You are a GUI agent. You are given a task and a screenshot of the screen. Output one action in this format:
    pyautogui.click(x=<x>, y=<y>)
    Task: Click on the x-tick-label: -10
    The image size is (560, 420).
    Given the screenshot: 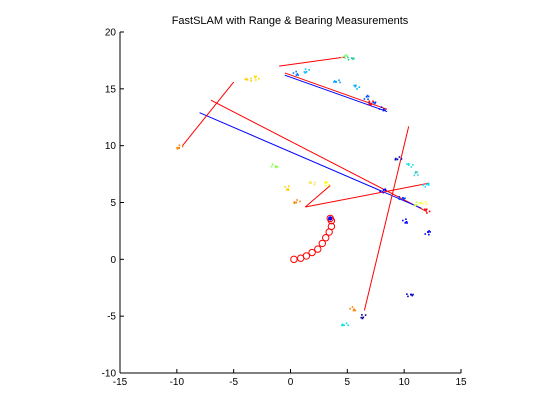 What is the action you would take?
    pyautogui.click(x=177, y=382)
    